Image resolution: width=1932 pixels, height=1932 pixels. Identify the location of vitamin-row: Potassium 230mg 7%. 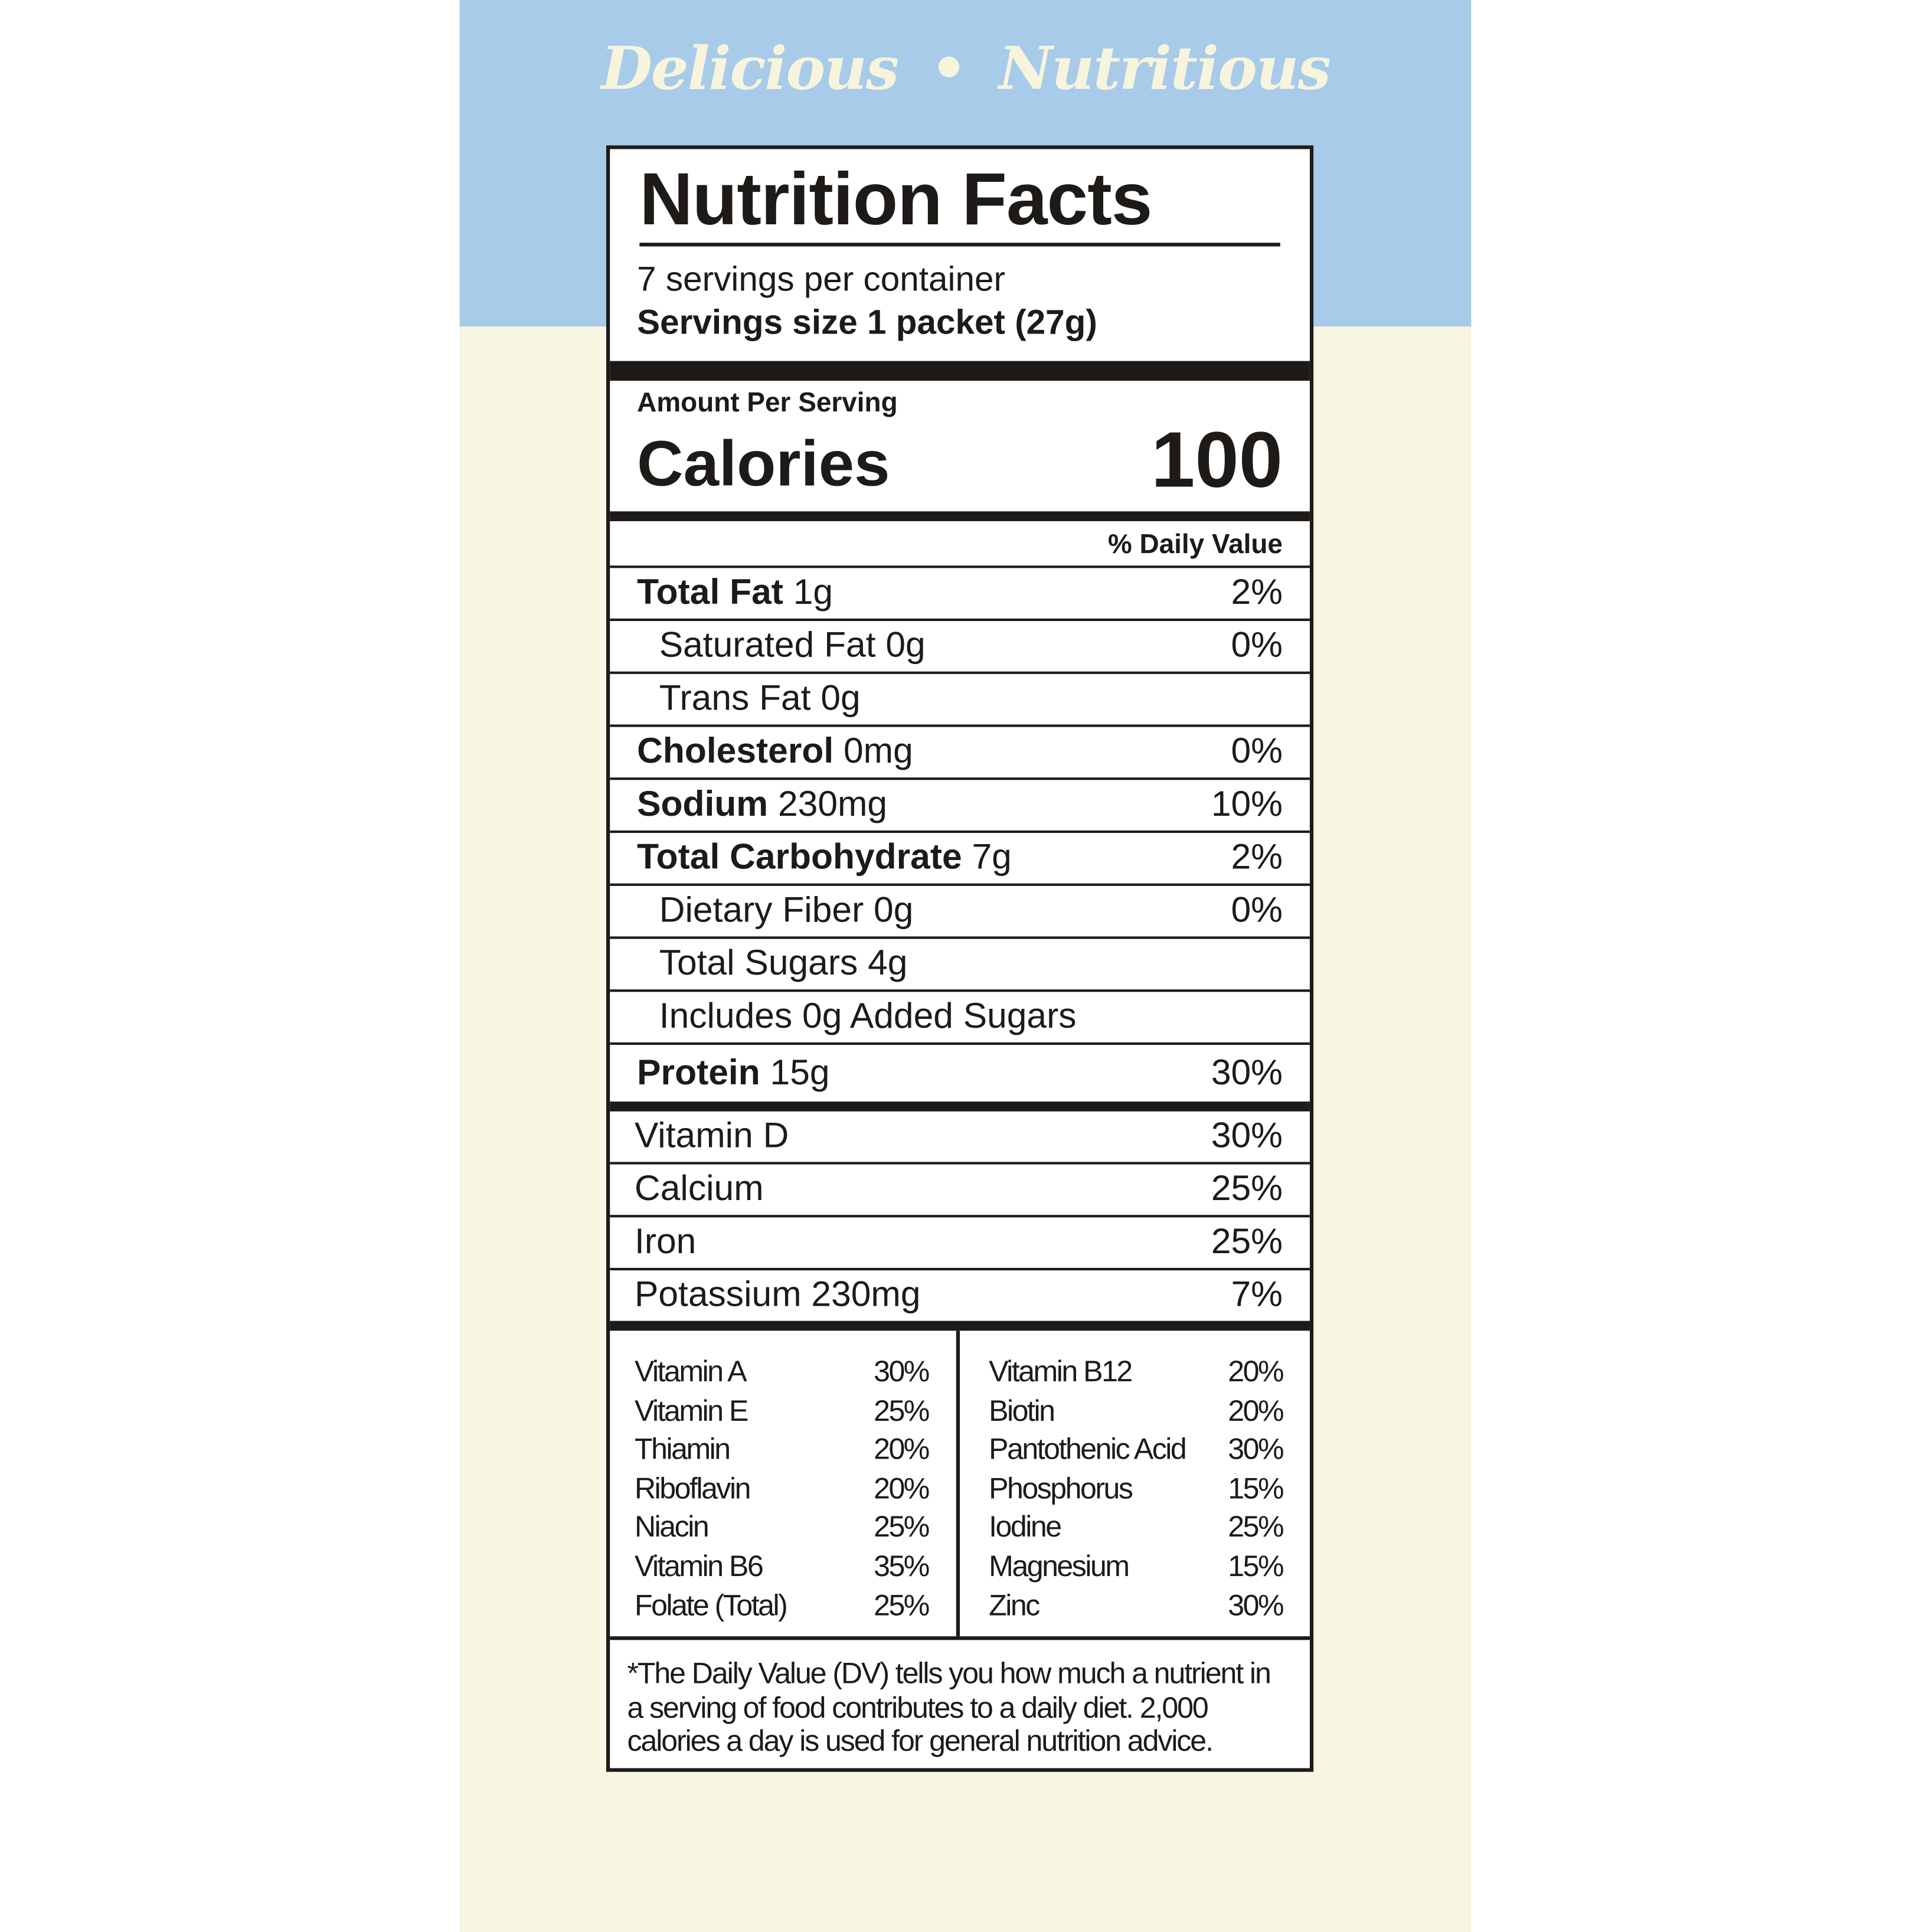
(960, 1295).